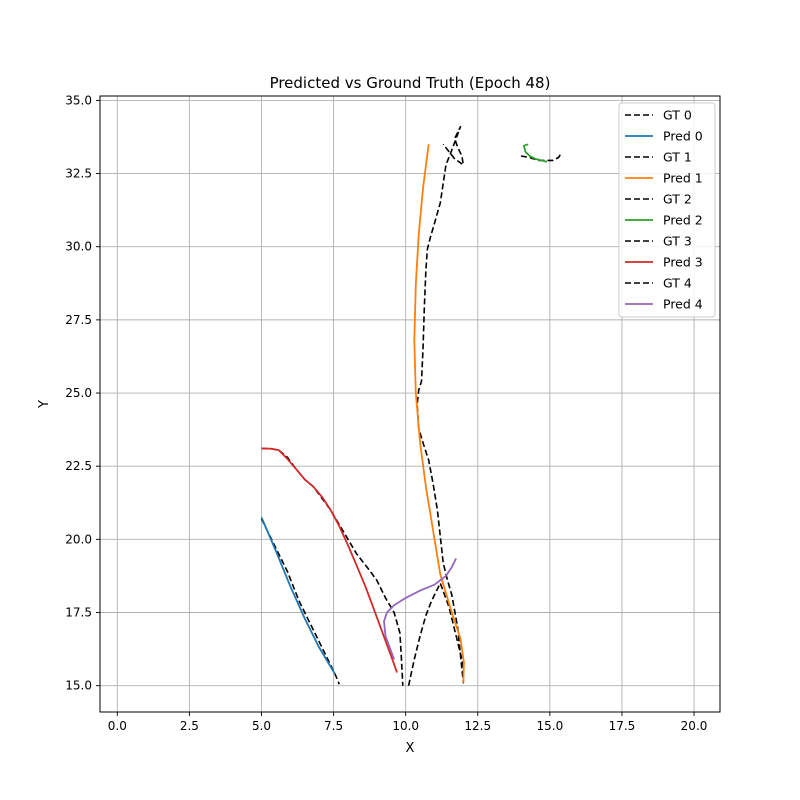 The width and height of the screenshot is (800, 800). I want to click on y-axis-label: Y, so click(44, 404).